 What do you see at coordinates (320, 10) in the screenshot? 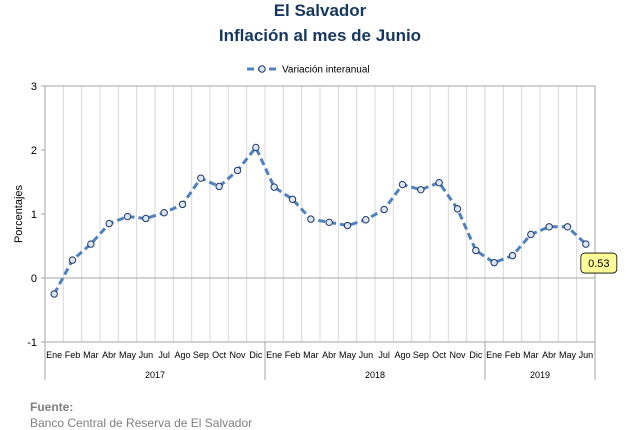
I see `chart-title: El Salvador` at bounding box center [320, 10].